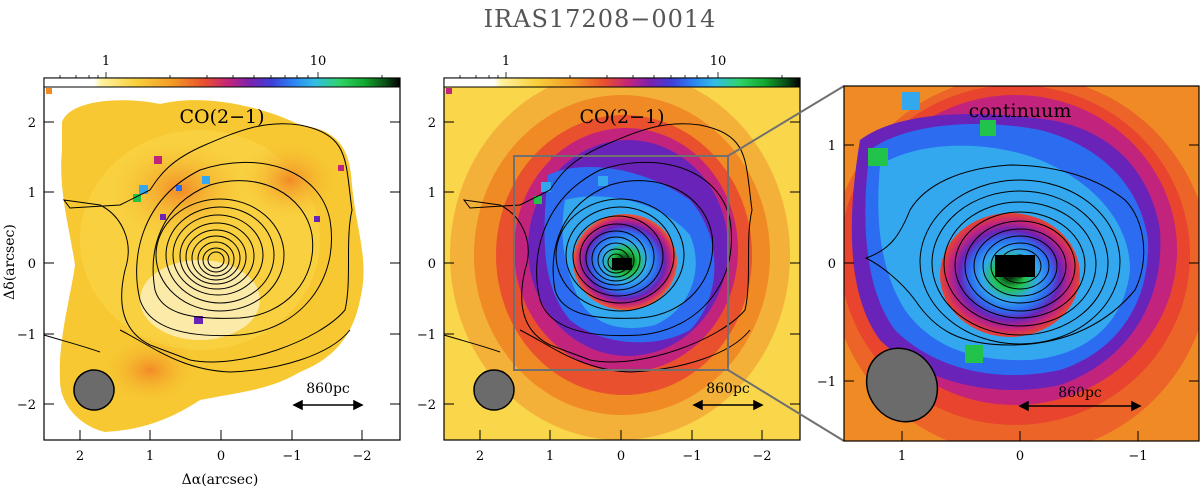  What do you see at coordinates (621, 263) in the screenshot?
I see `zoom-box` at bounding box center [621, 263].